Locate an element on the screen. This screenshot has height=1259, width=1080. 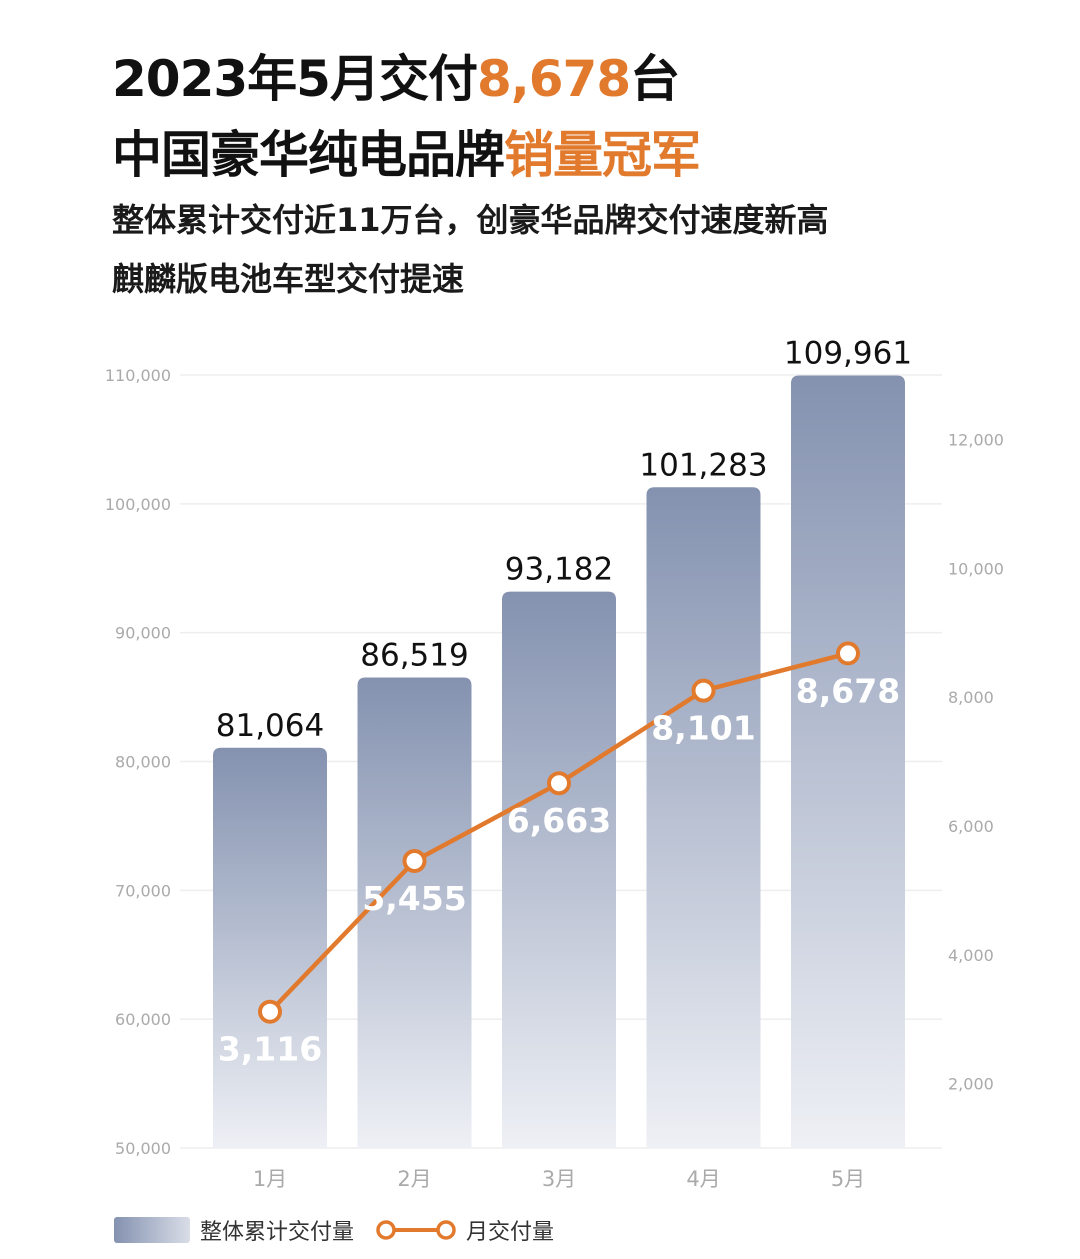
legend-line-swatch is located at coordinates (416, 1230).